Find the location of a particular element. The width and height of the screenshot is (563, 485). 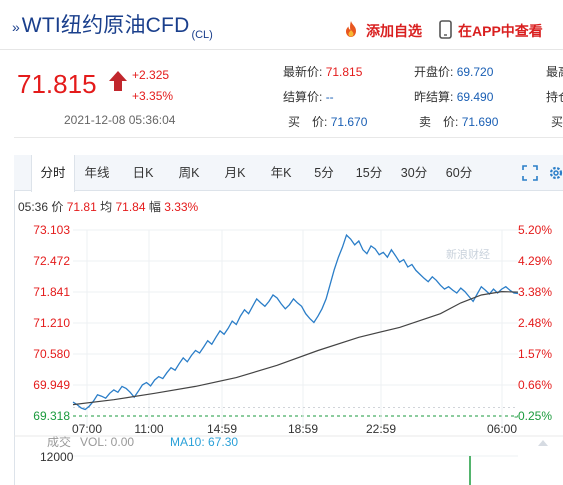

prev-settle-value: 69.490 is located at coordinates (475, 97).